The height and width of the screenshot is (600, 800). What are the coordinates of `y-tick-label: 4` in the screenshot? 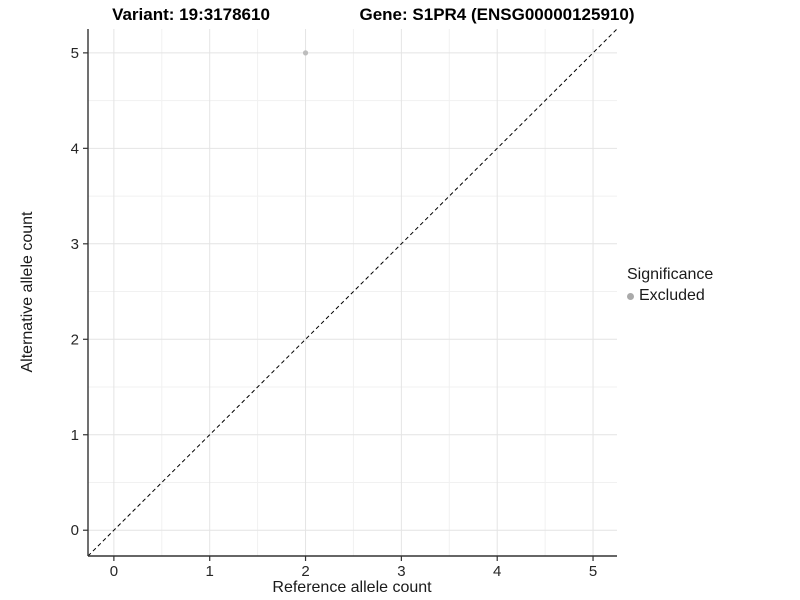 It's located at (75, 148).